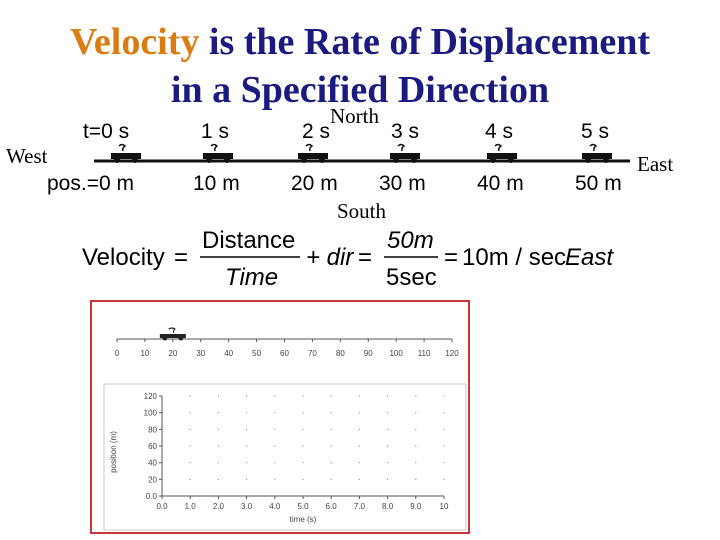 The height and width of the screenshot is (540, 720). Describe the element at coordinates (247, 506) in the screenshot. I see `x-tick-label: 3.0` at that location.